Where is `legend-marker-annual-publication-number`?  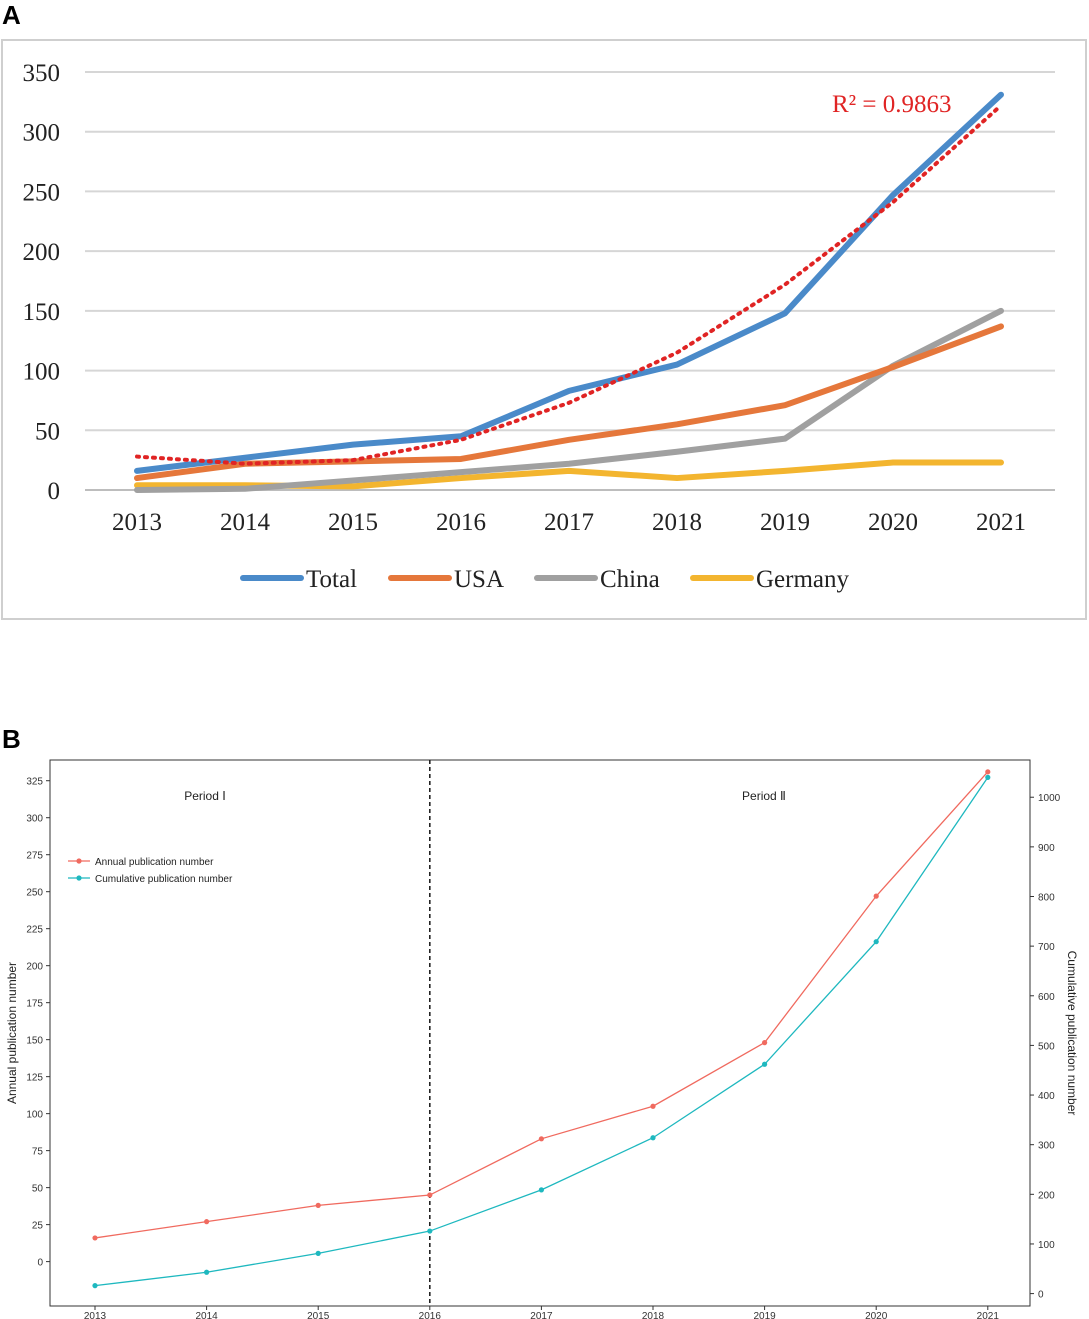
legend-marker-annual-publication-number is located at coordinates (79, 861).